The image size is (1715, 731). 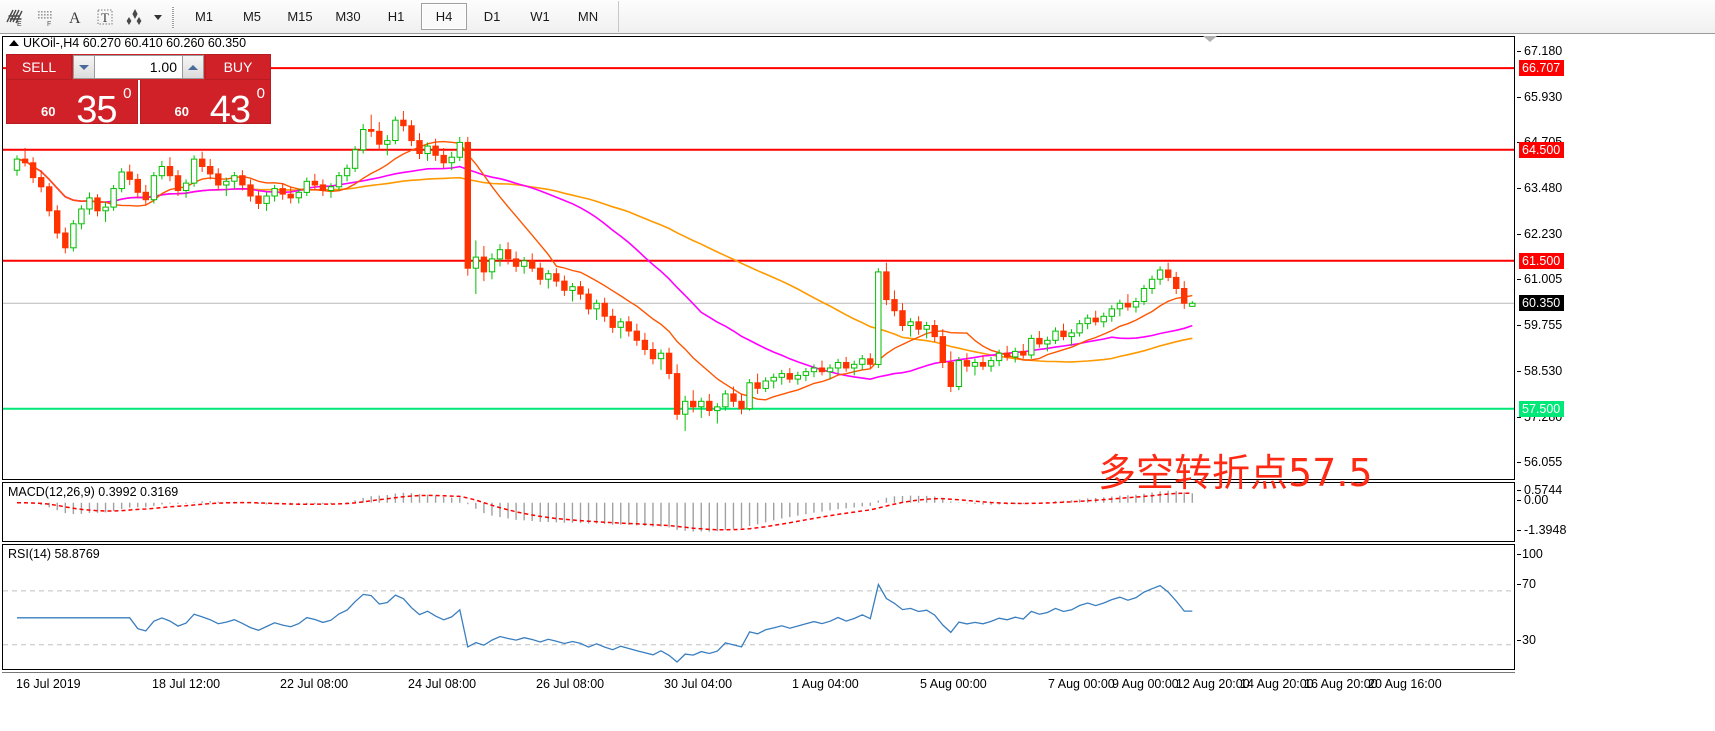 I want to click on rsi-tick: 30, so click(x=1526, y=640).